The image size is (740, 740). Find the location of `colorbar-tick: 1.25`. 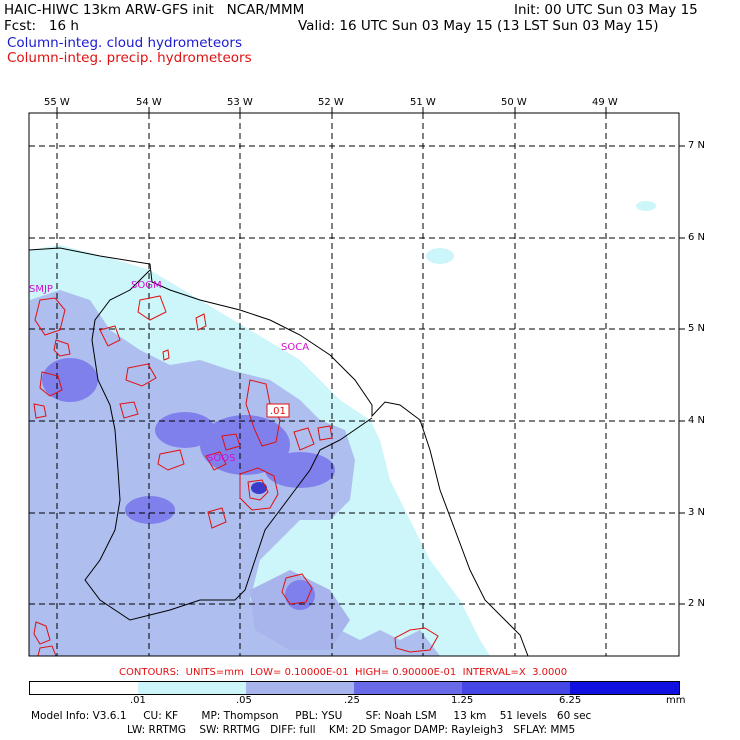

colorbar-tick: 1.25 is located at coordinates (462, 700).